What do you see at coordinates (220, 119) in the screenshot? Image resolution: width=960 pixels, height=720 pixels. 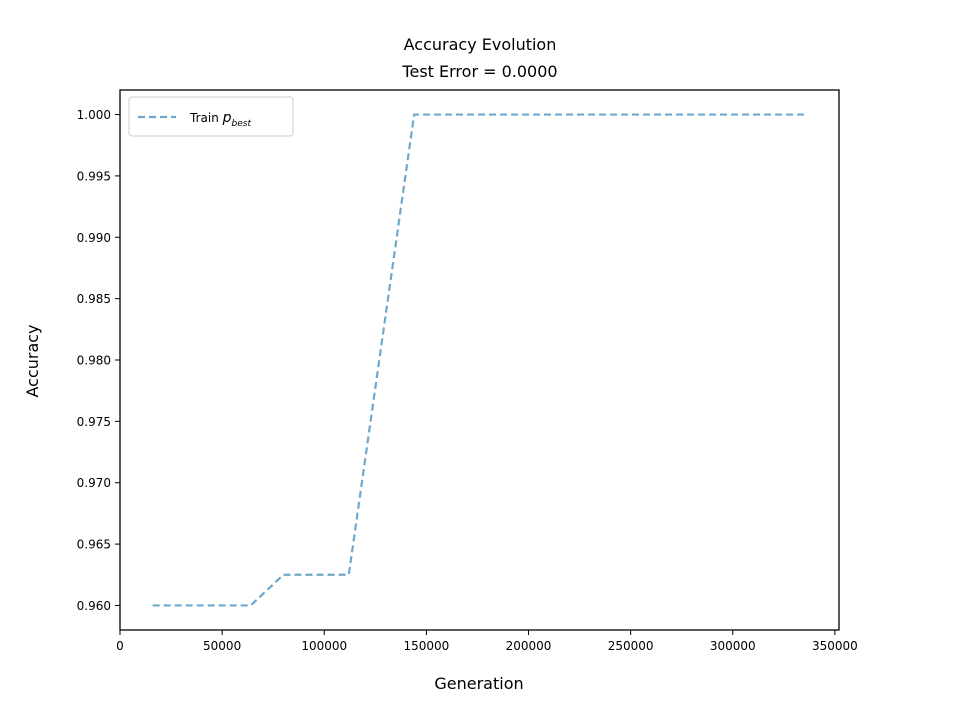 I see `legend-label: Train pbest` at bounding box center [220, 119].